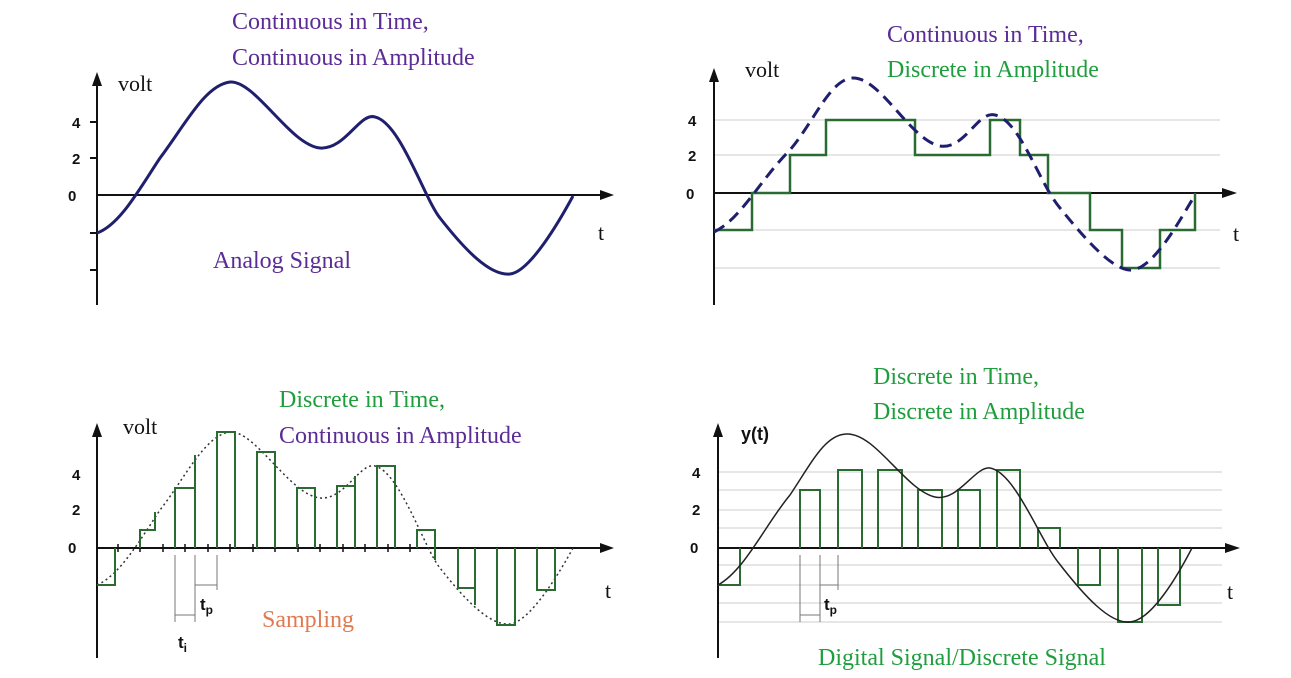 The height and width of the screenshot is (678, 1291). I want to click on digital-pulses, so click(949, 546).